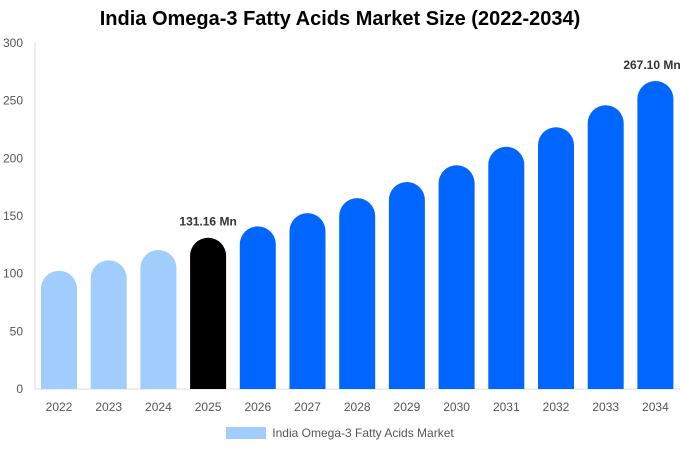  Describe the element at coordinates (363, 433) in the screenshot. I see `legend-label: India Omega-3 Fatty Acids Market` at that location.